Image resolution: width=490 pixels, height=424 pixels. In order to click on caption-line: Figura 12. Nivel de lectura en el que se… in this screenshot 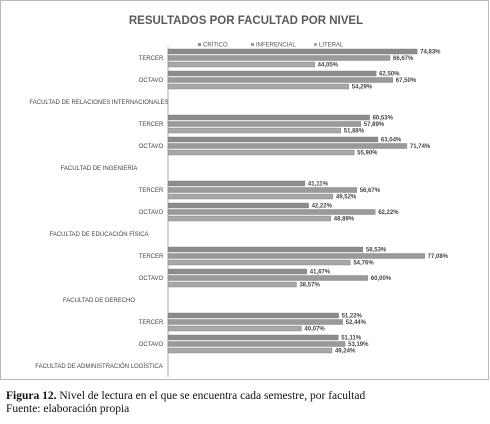, I will do `click(246, 396)`.